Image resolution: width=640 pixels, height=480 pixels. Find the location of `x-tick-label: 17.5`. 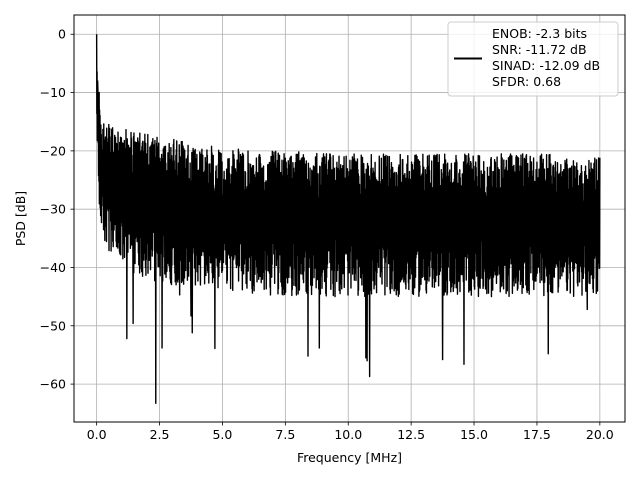

x-tick-label: 17.5 is located at coordinates (537, 434).